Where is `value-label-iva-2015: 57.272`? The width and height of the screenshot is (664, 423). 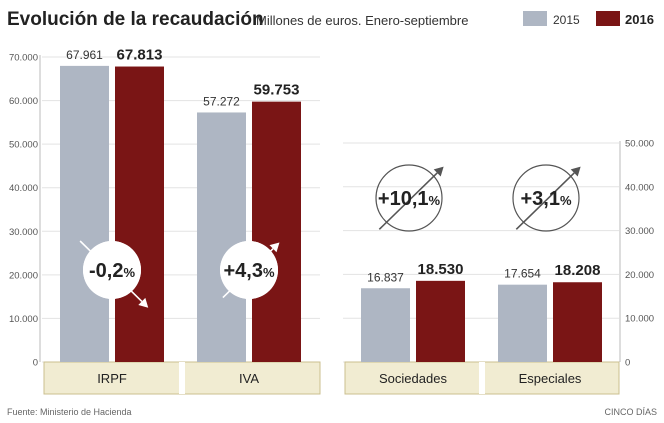 value-label-iva-2015: 57.272 is located at coordinates (221, 101).